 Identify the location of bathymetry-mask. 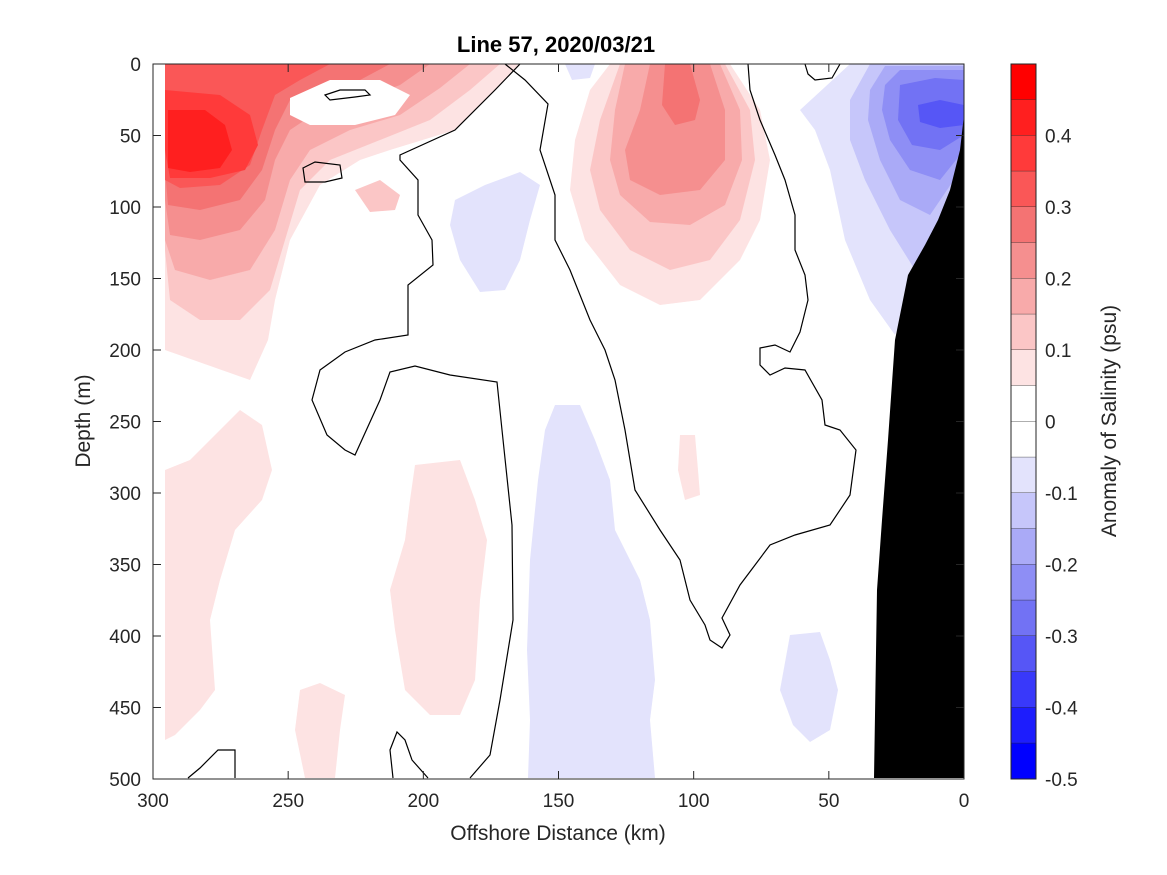
(919, 446).